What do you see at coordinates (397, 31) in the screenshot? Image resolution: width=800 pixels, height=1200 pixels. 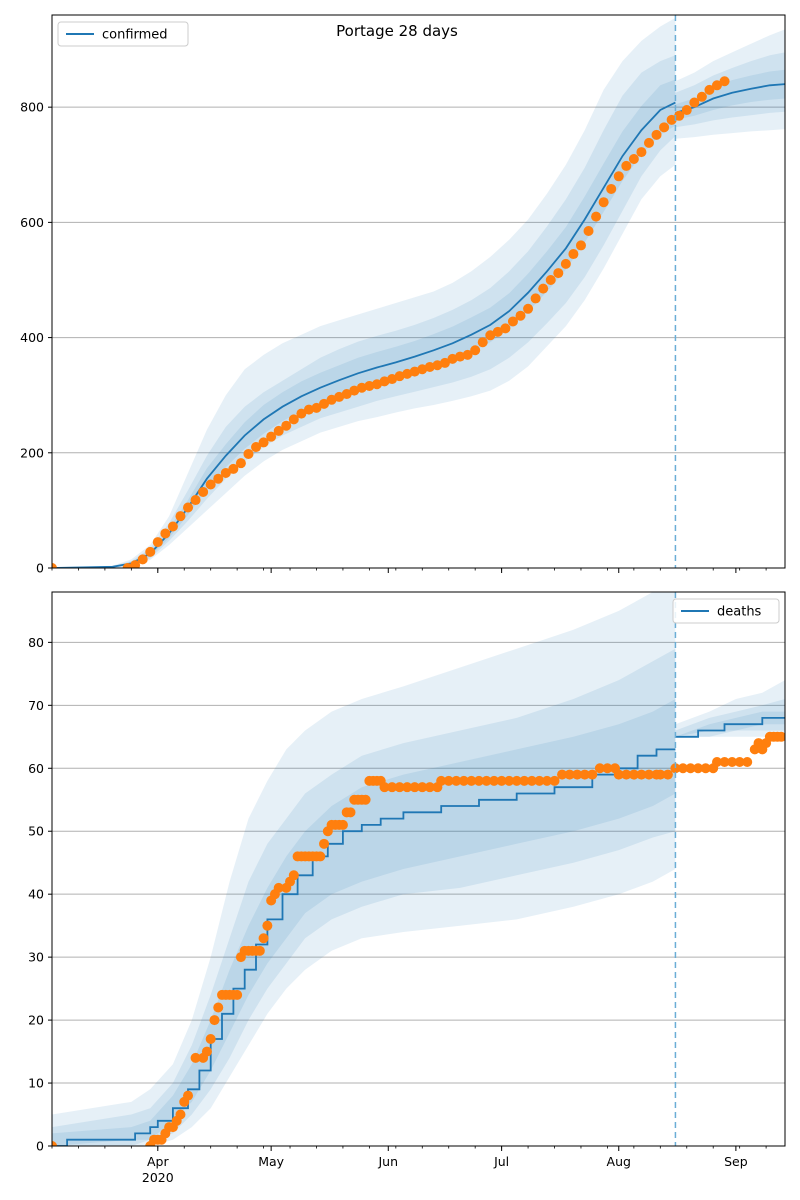 I see `figure-title: Portage 28 days` at bounding box center [397, 31].